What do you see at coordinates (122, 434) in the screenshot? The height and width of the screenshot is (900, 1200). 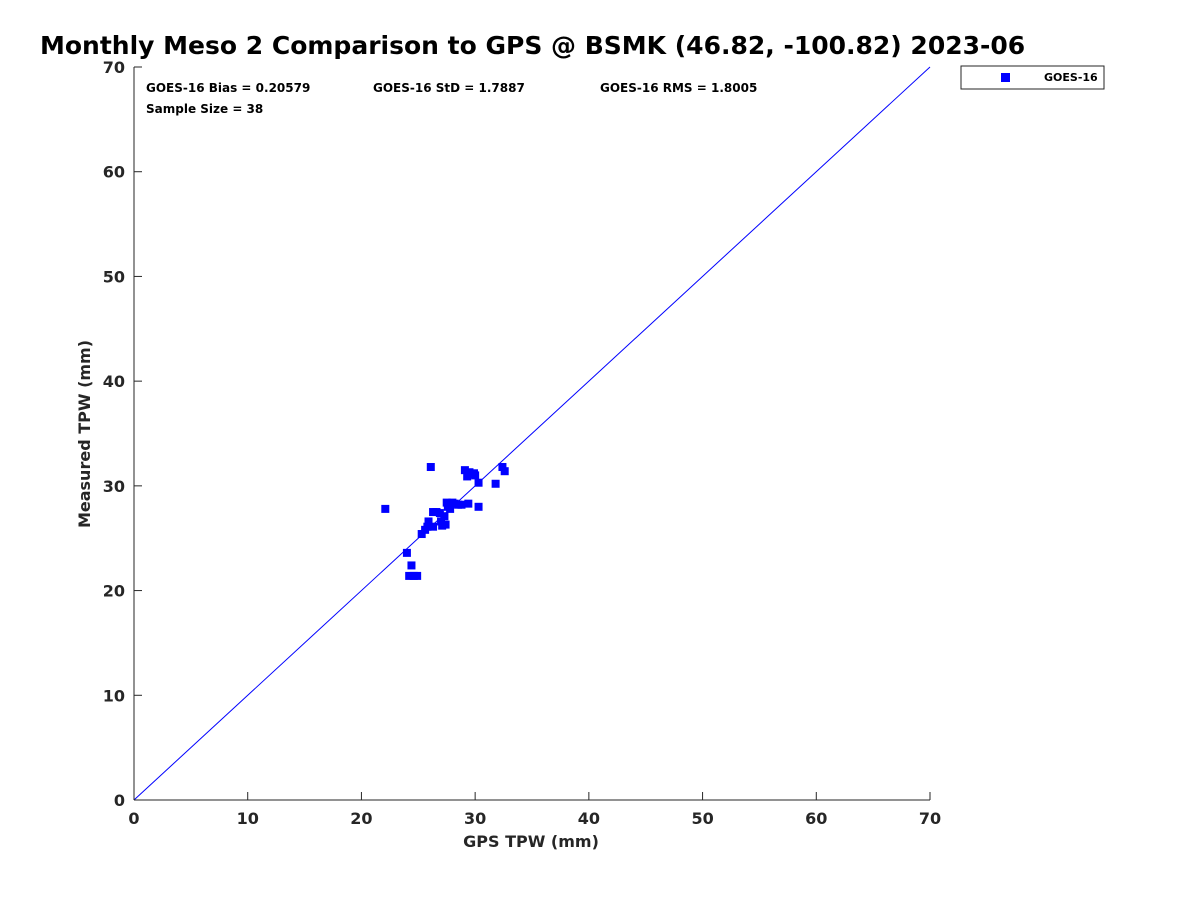 I see `y-ticks: 0 10 20 30 40 50 60 70` at bounding box center [122, 434].